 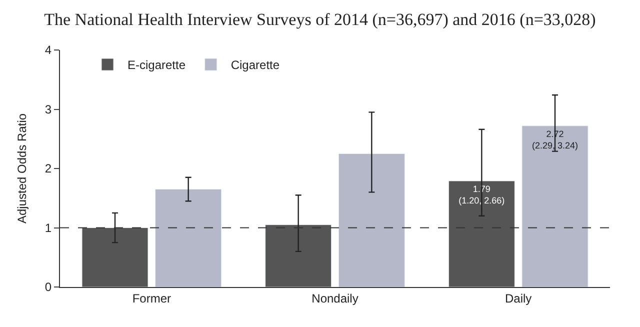 What do you see at coordinates (48, 169) in the screenshot?
I see `y-tick-label: 2` at bounding box center [48, 169].